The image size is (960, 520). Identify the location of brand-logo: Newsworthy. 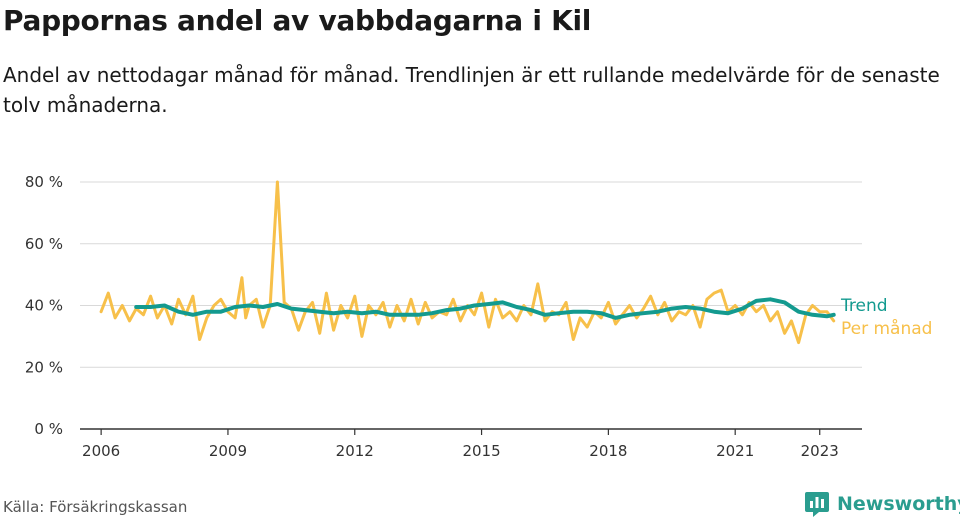
(882, 504).